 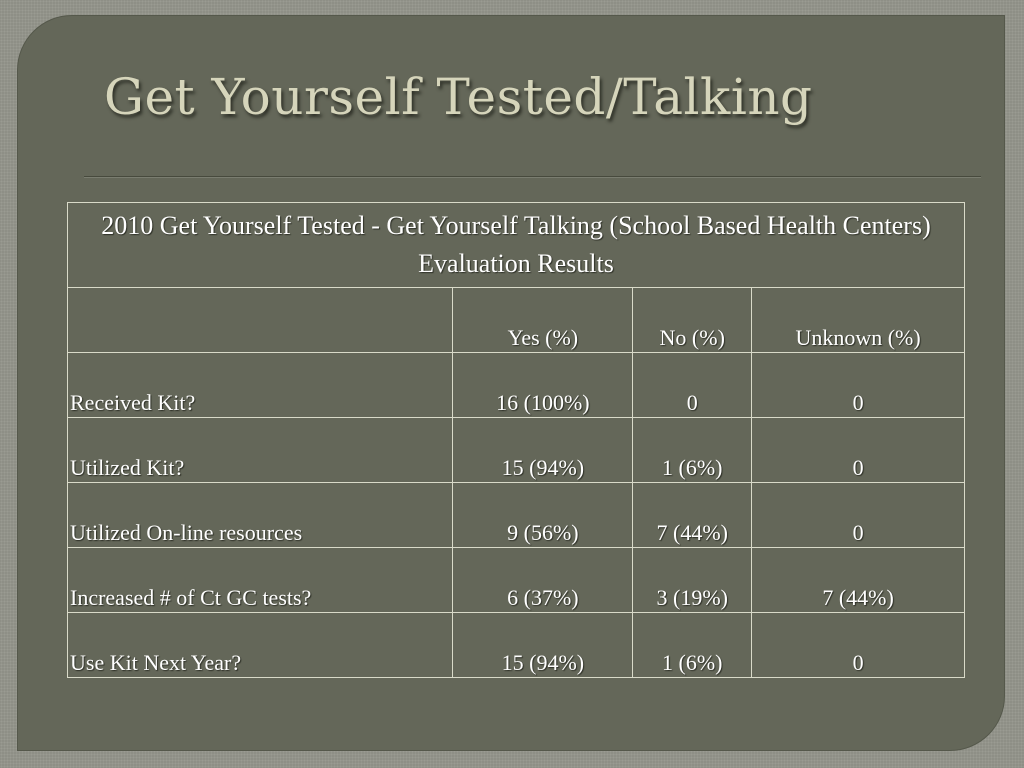 What do you see at coordinates (260, 320) in the screenshot?
I see `header-cell-blank` at bounding box center [260, 320].